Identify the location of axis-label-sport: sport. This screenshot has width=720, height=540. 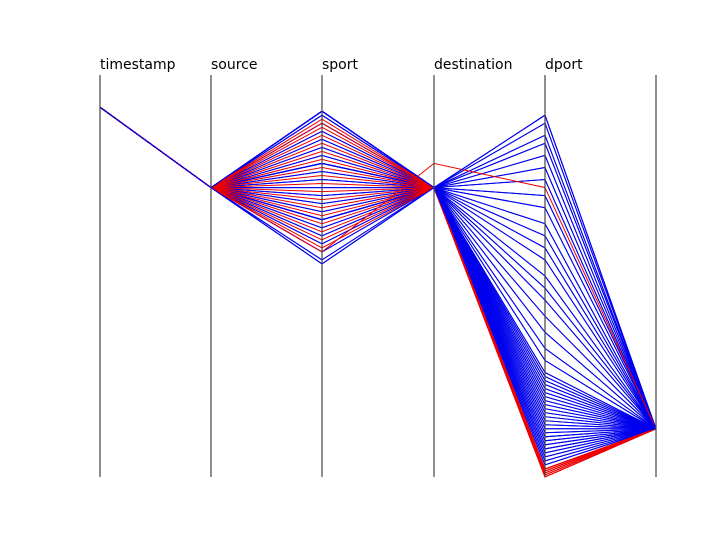
(340, 65).